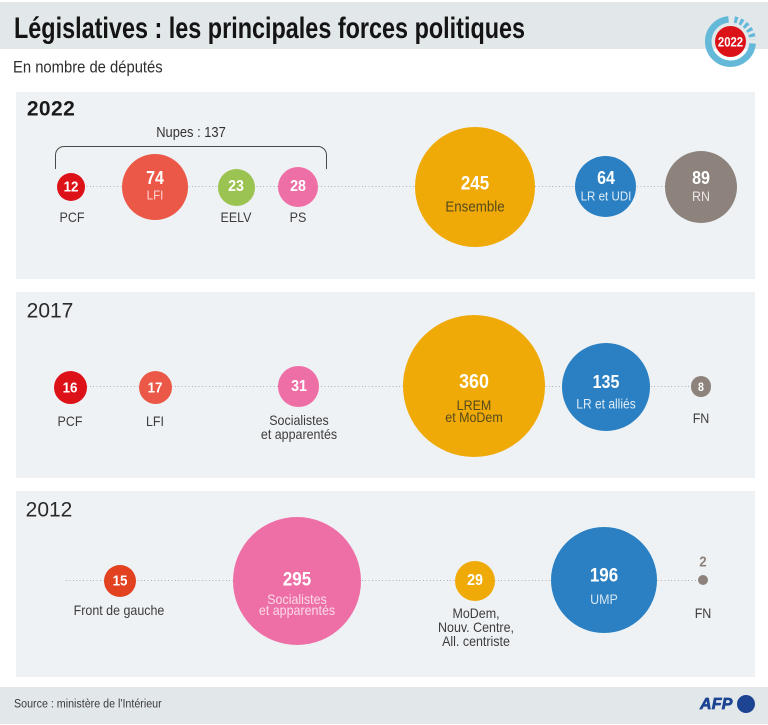  I want to click on svg-text: 2022, so click(730, 41).